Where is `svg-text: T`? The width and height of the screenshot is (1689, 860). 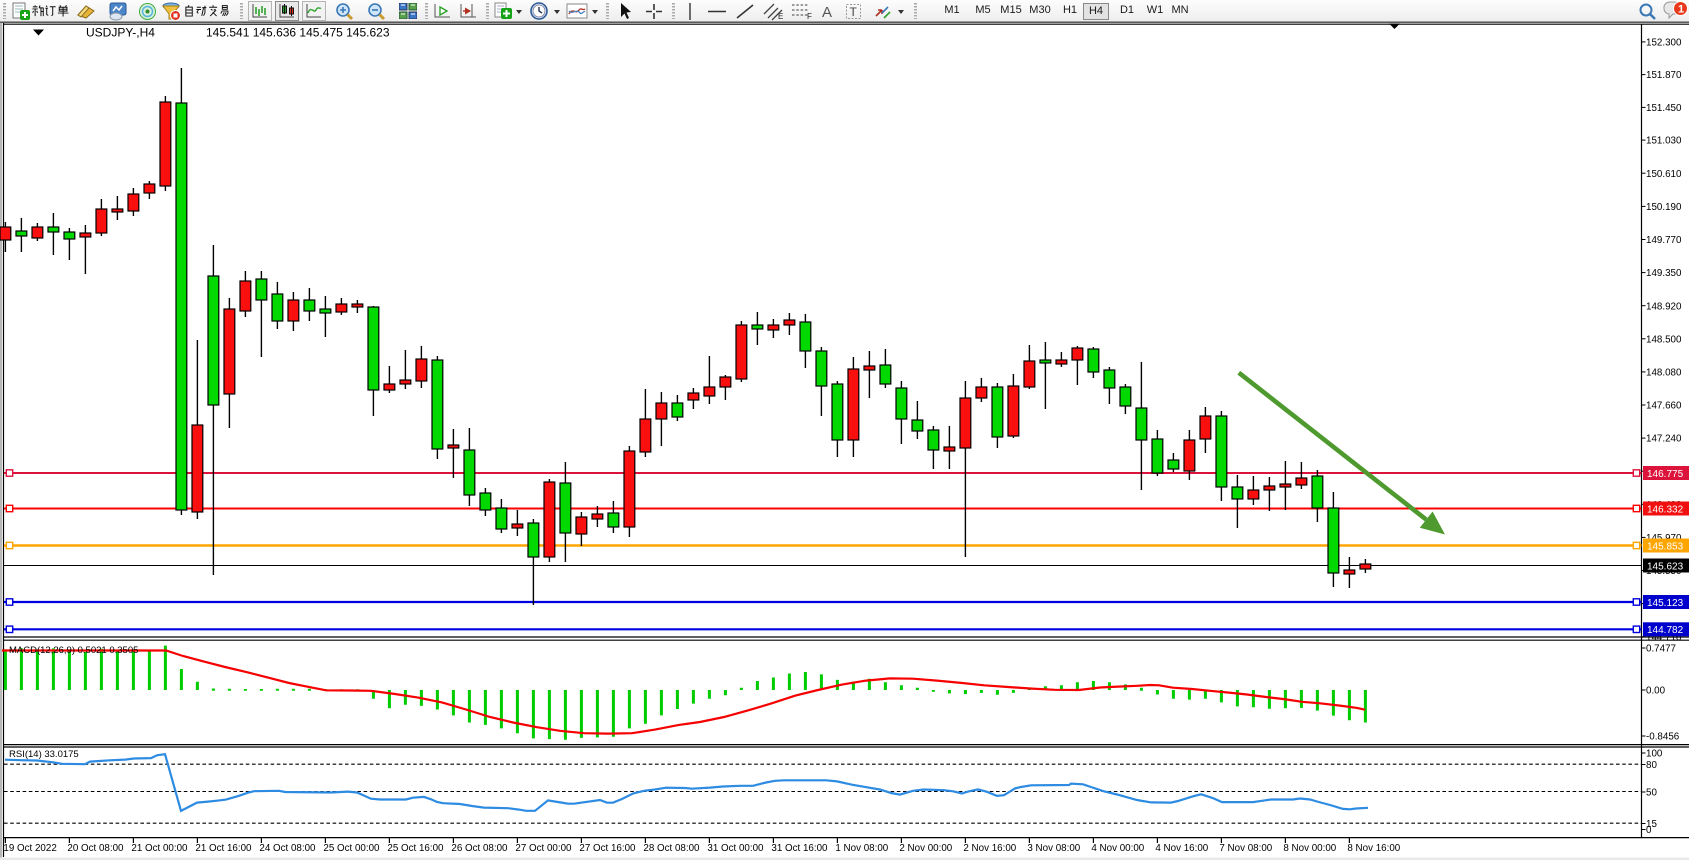
svg-text: T is located at coordinates (854, 12).